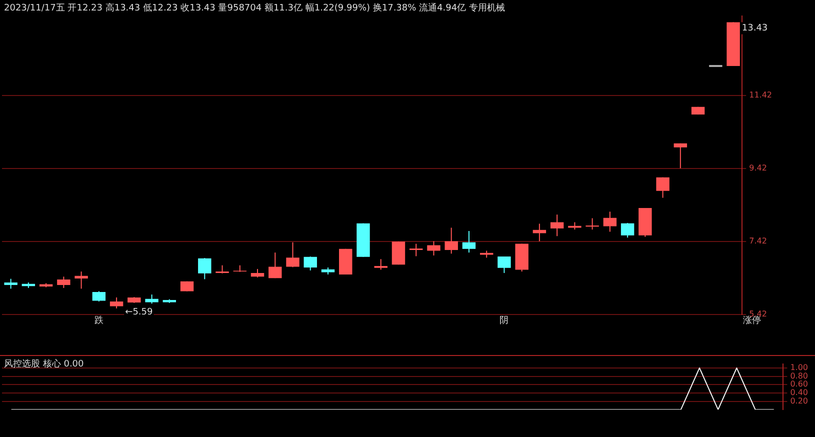 The width and height of the screenshot is (815, 437). What do you see at coordinates (758, 241) in the screenshot?
I see `y-tick-label: 7.42` at bounding box center [758, 241].